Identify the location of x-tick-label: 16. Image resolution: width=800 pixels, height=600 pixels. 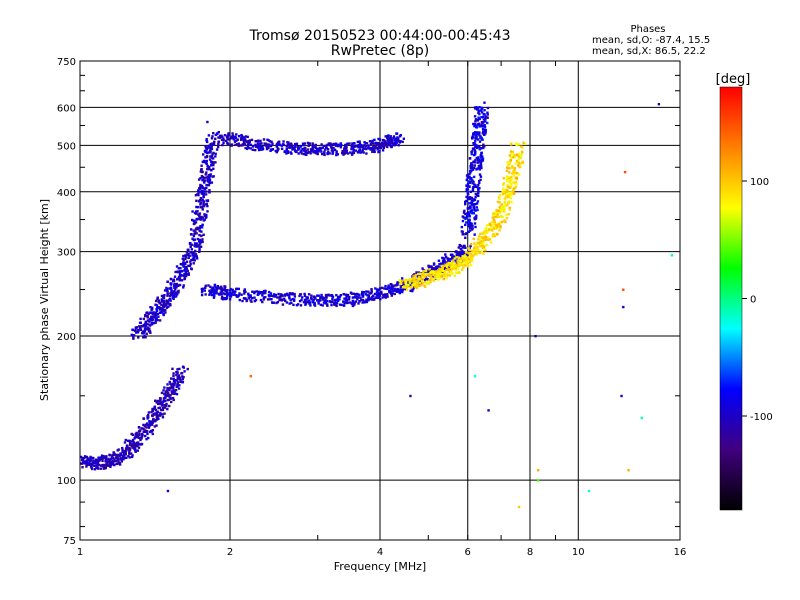
(680, 552).